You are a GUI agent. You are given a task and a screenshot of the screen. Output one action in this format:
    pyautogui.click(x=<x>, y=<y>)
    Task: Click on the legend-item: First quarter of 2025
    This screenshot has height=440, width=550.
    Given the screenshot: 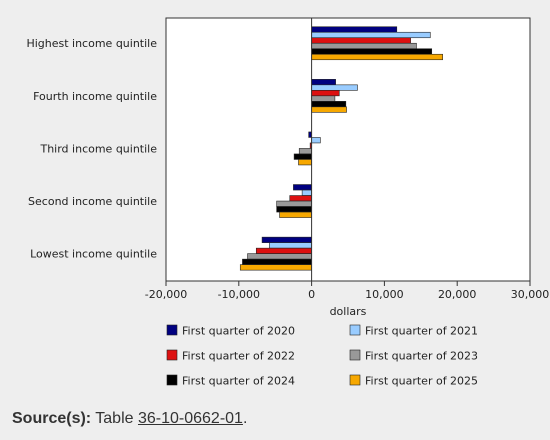 What is the action you would take?
    pyautogui.click(x=413, y=381)
    